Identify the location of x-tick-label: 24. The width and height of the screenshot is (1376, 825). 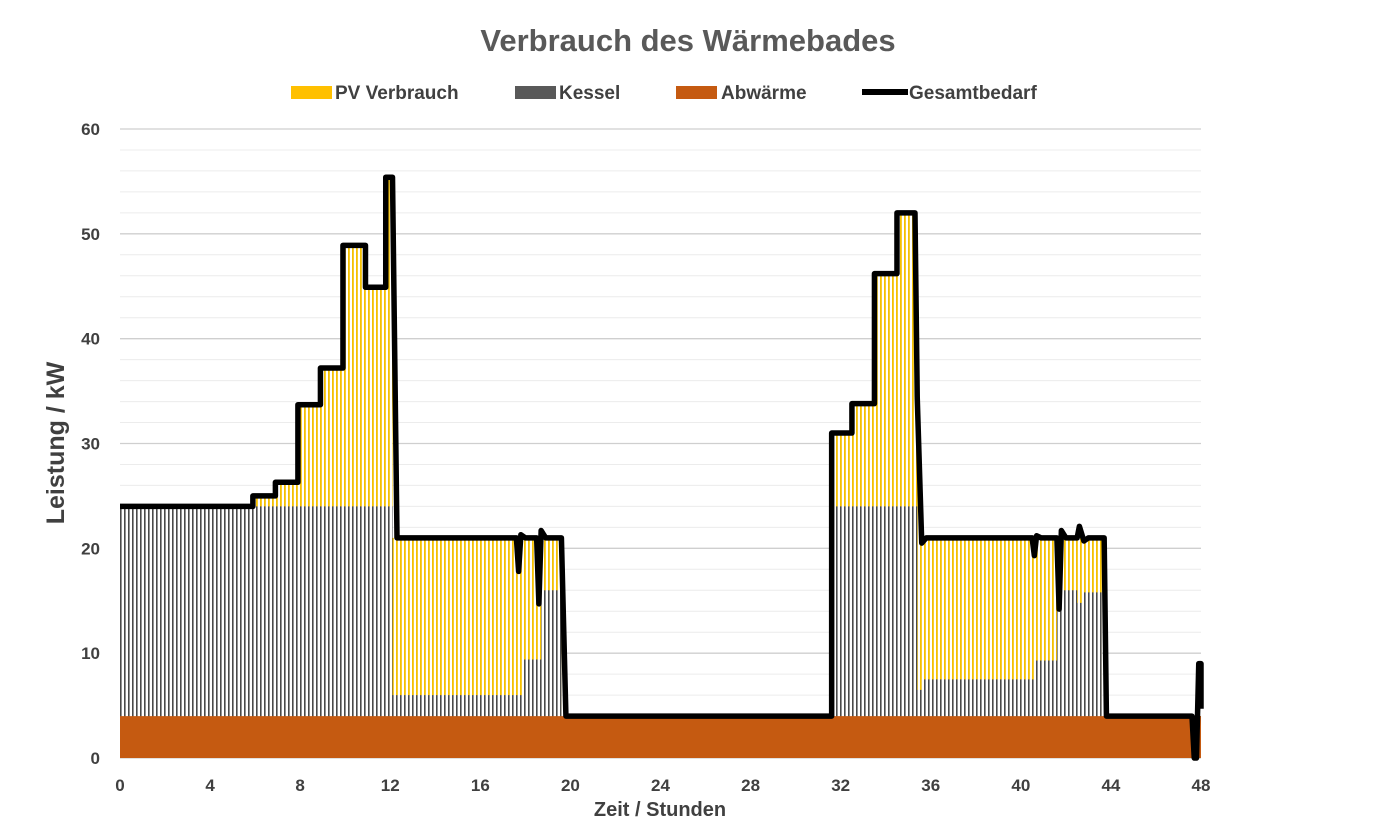
(660, 785).